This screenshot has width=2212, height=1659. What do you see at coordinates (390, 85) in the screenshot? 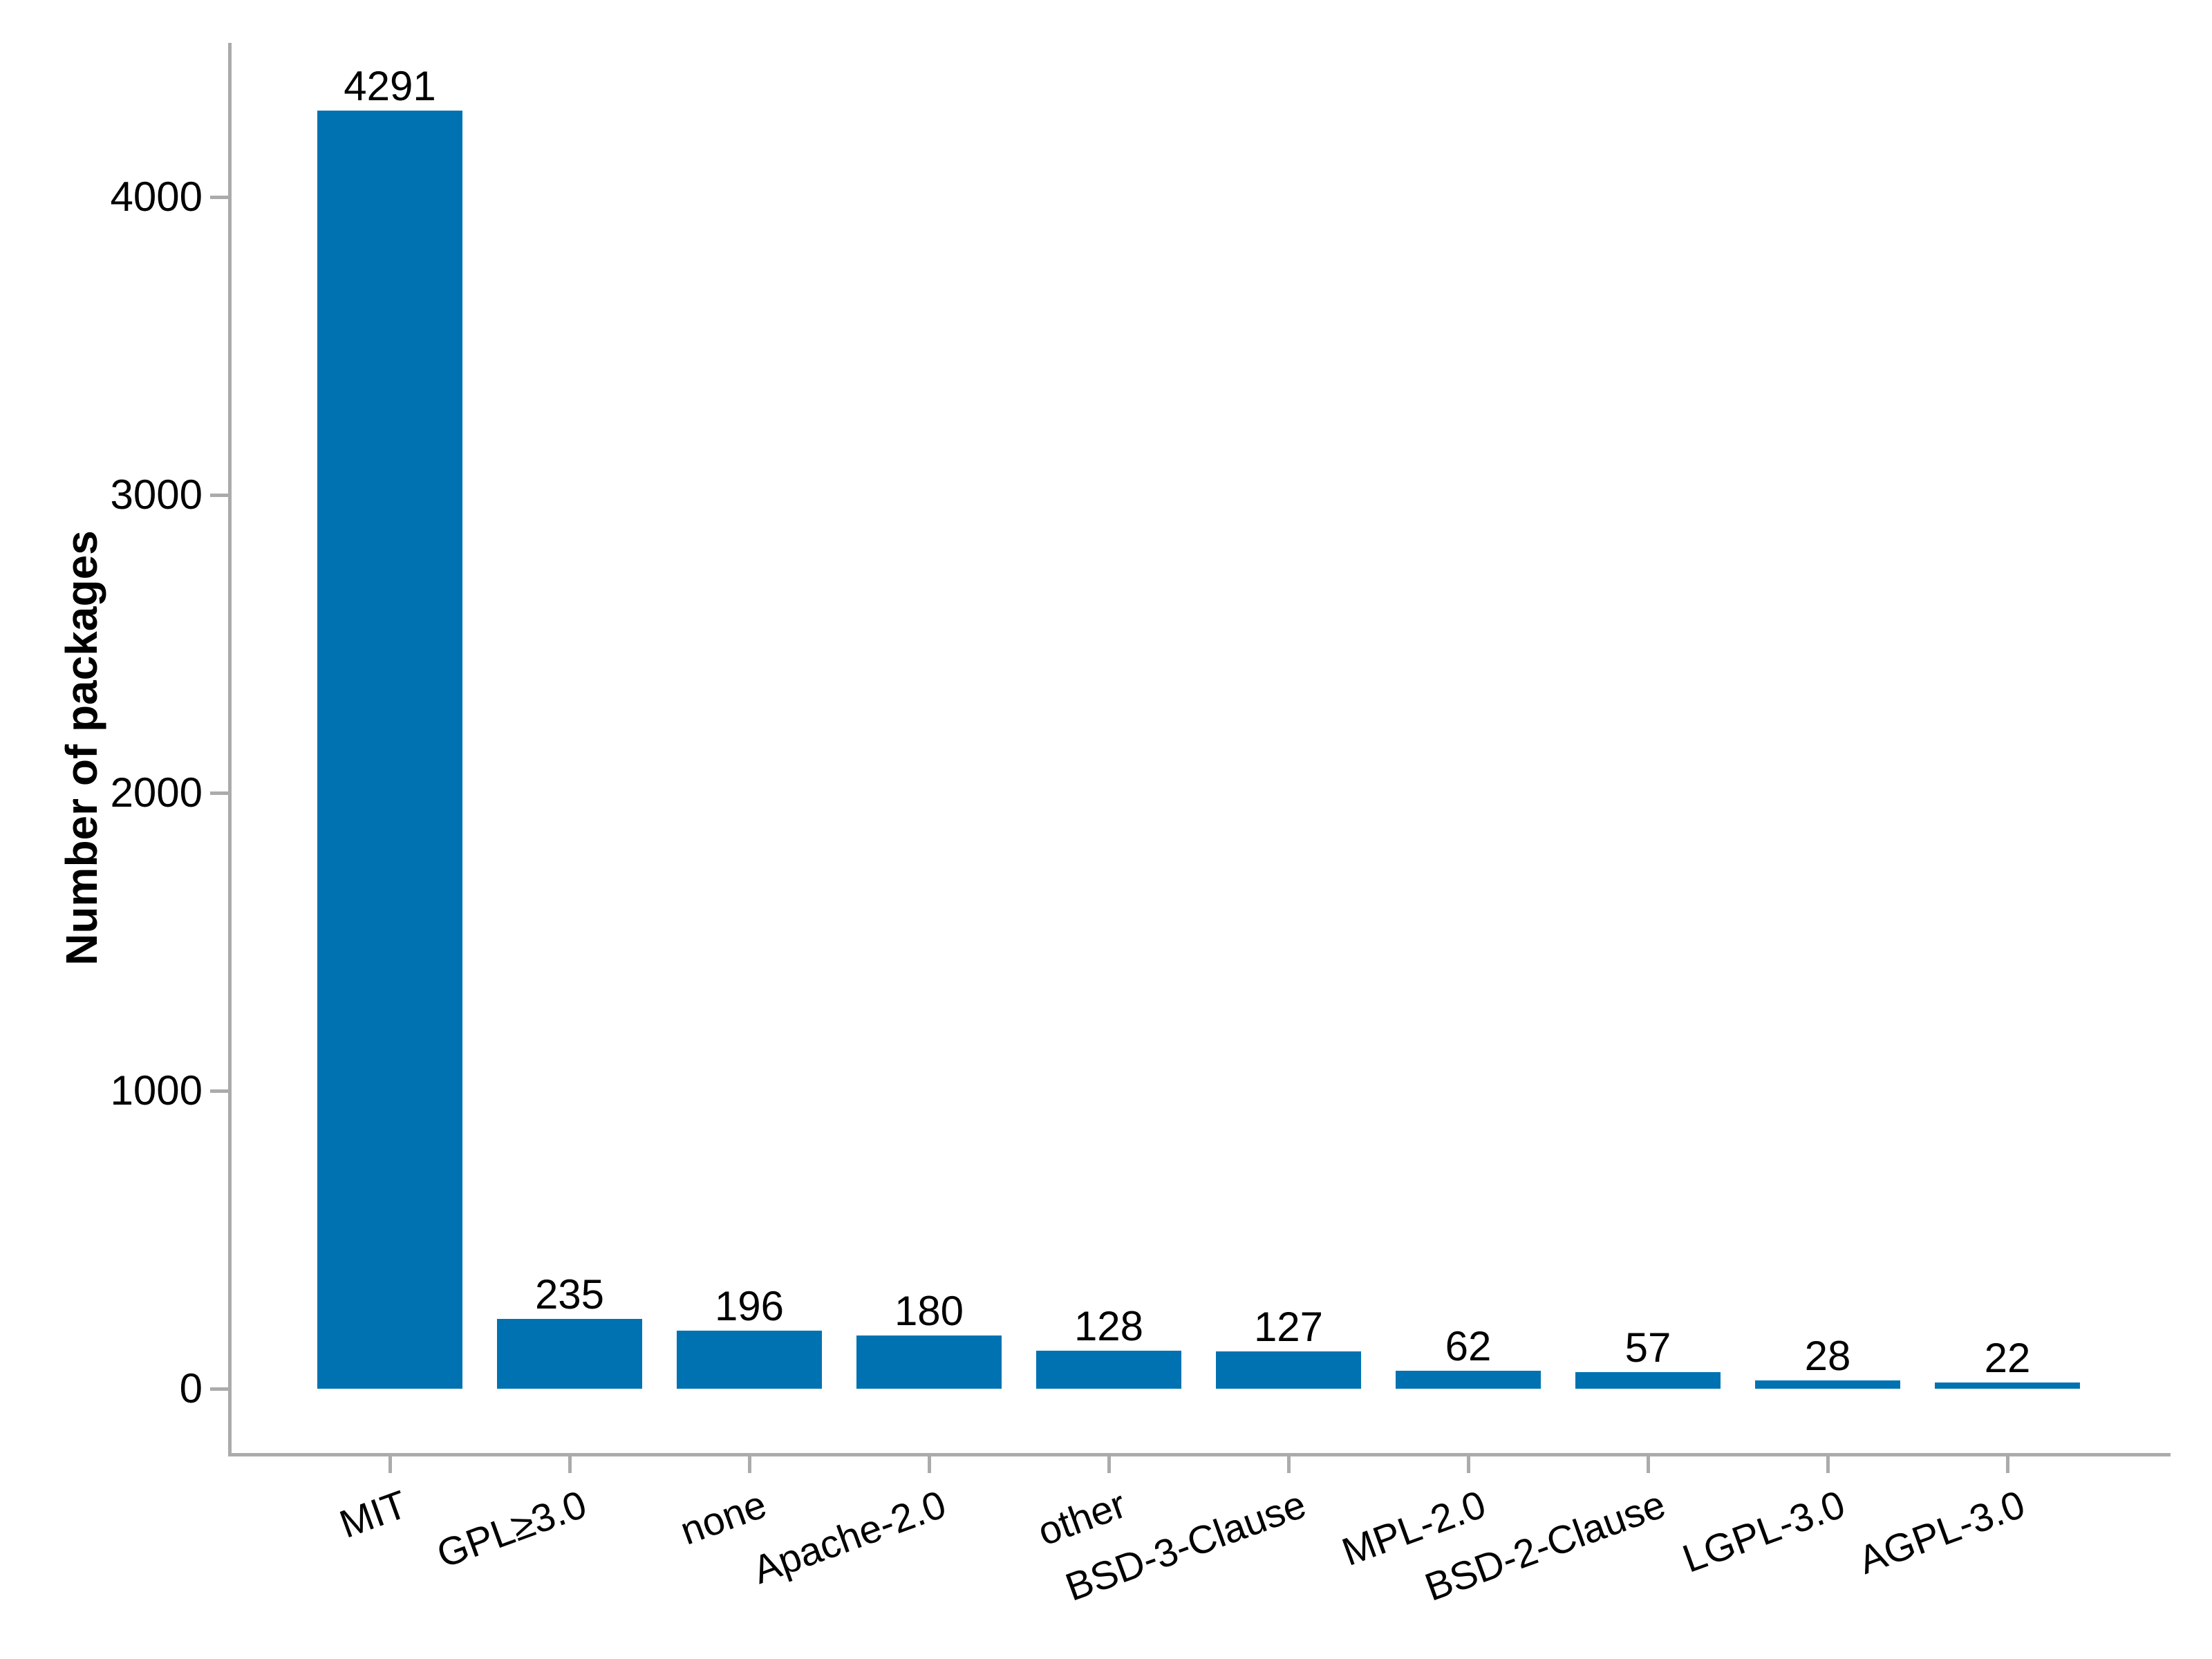
I see `bar-value-label: 4291` at bounding box center [390, 85].